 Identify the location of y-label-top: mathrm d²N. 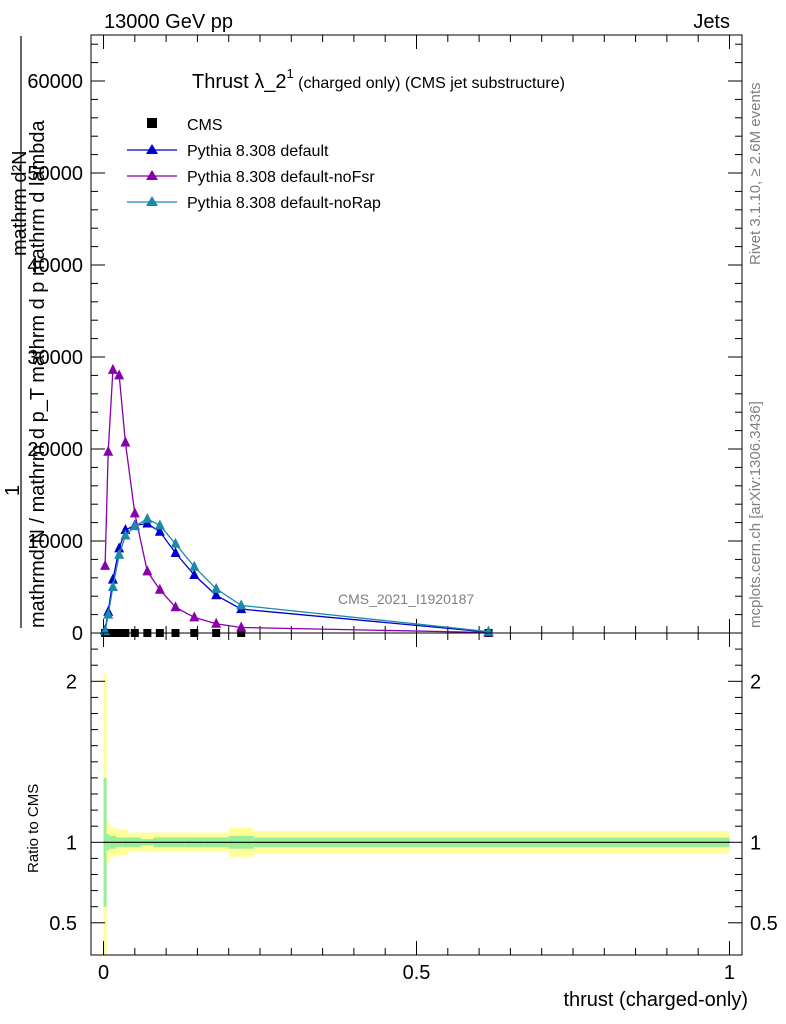
(20, 203).